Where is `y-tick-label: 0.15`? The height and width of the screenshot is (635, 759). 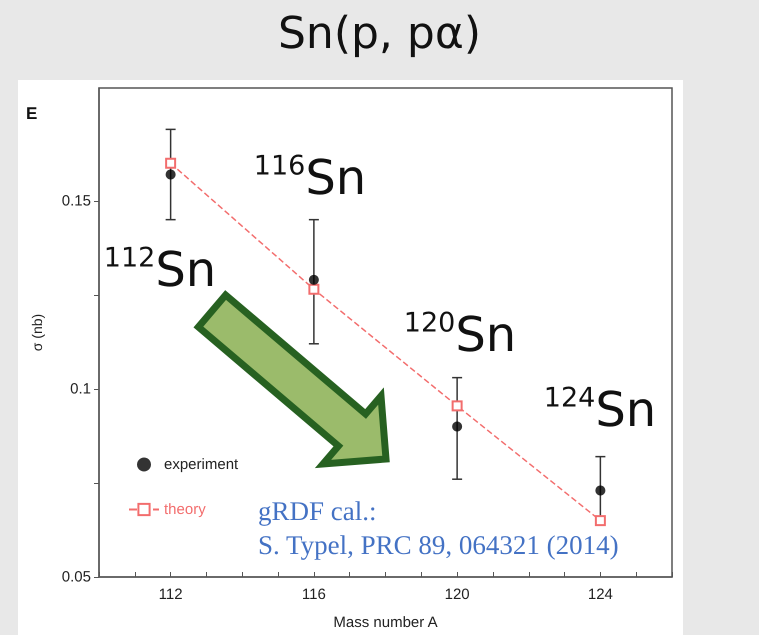 y-tick-label: 0.15 is located at coordinates (76, 201).